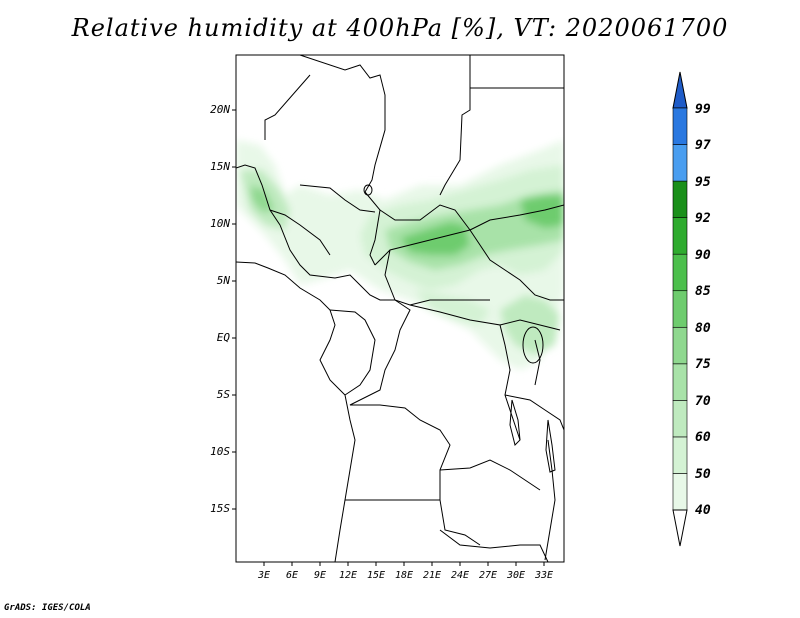 The width and height of the screenshot is (800, 618). Describe the element at coordinates (460, 575) in the screenshot. I see `lon-tick-label: 24E` at that location.